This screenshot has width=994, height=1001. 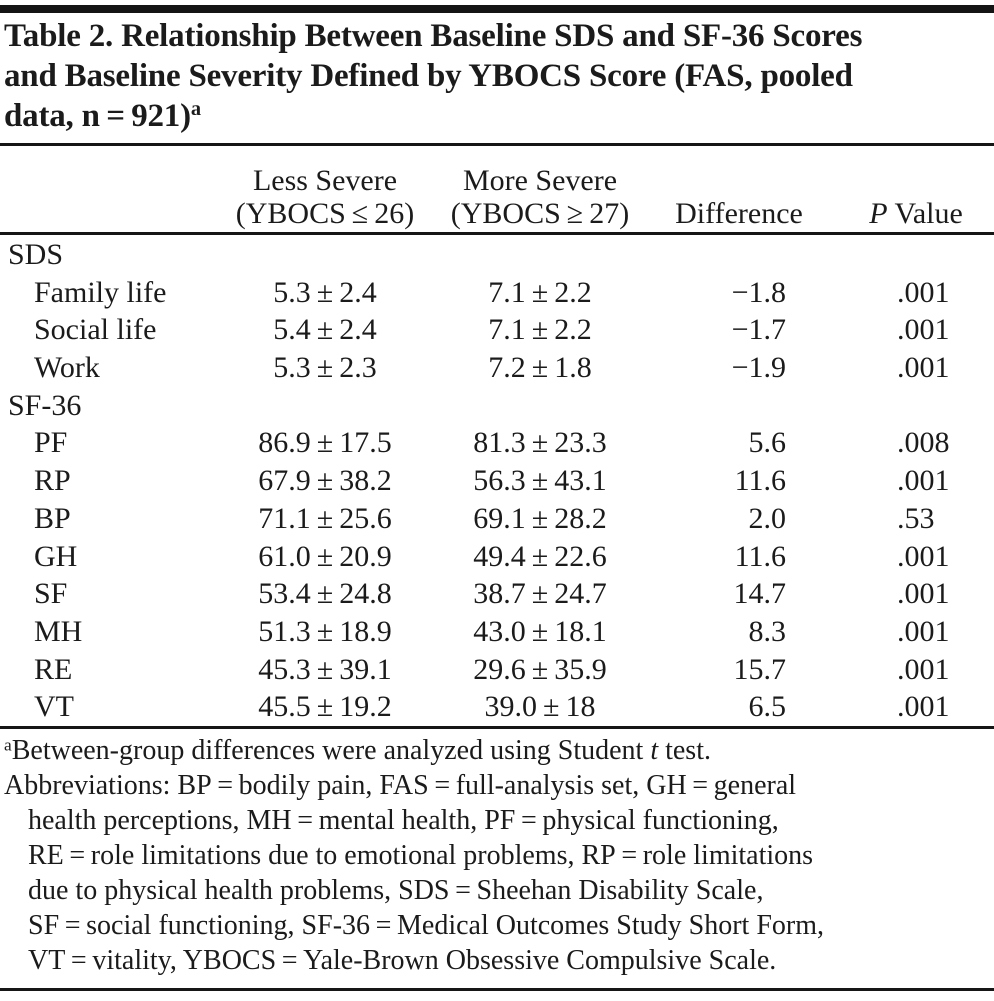 I want to click on table-row-bp: BP 71.1 ± 25.6 69.1 ± 28.2 2.0 .53, so click(x=497, y=519).